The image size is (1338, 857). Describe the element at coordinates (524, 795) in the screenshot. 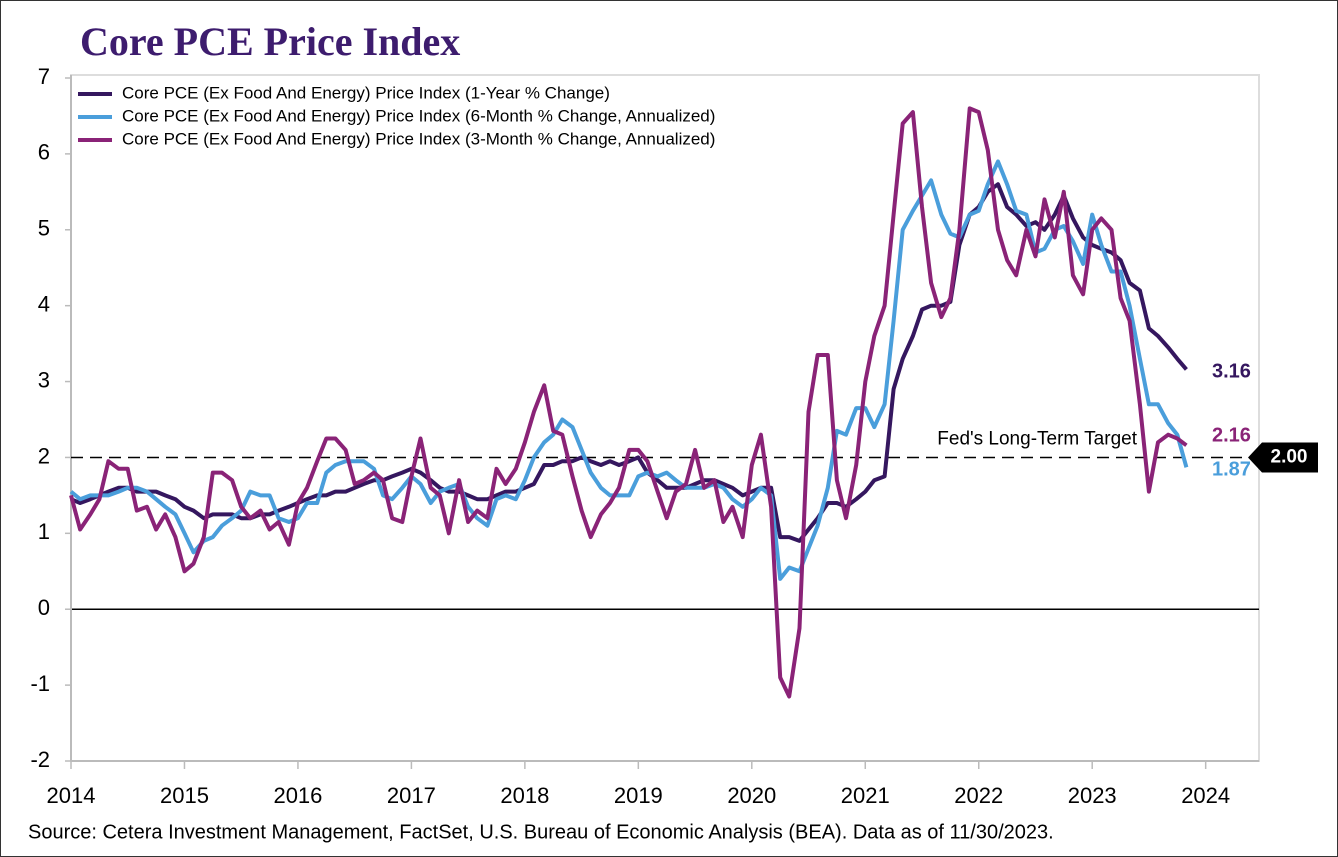

I see `x-tick-label: 2018` at that location.